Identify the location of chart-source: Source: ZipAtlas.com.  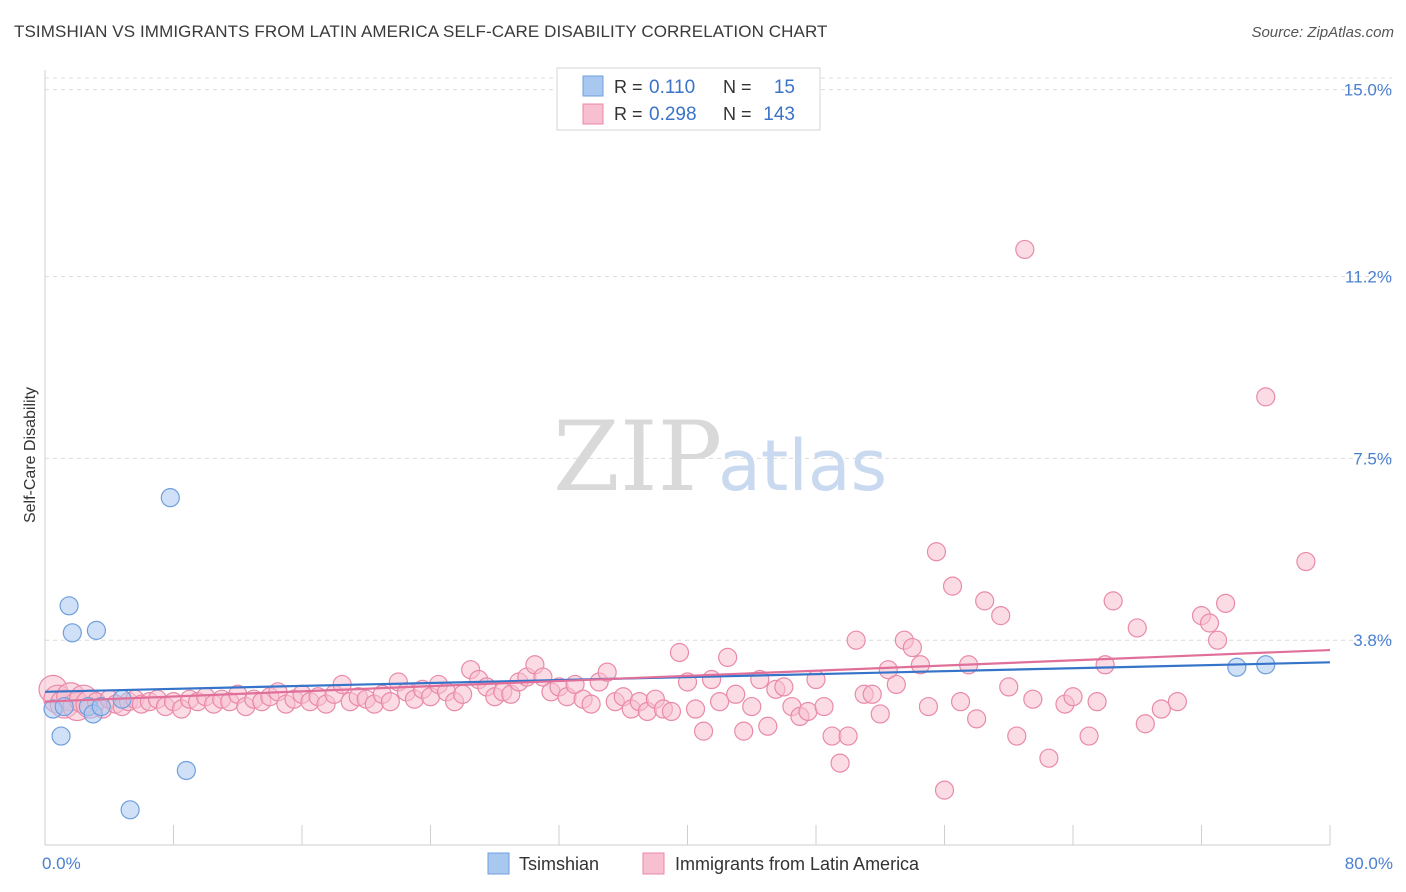
(1322, 32).